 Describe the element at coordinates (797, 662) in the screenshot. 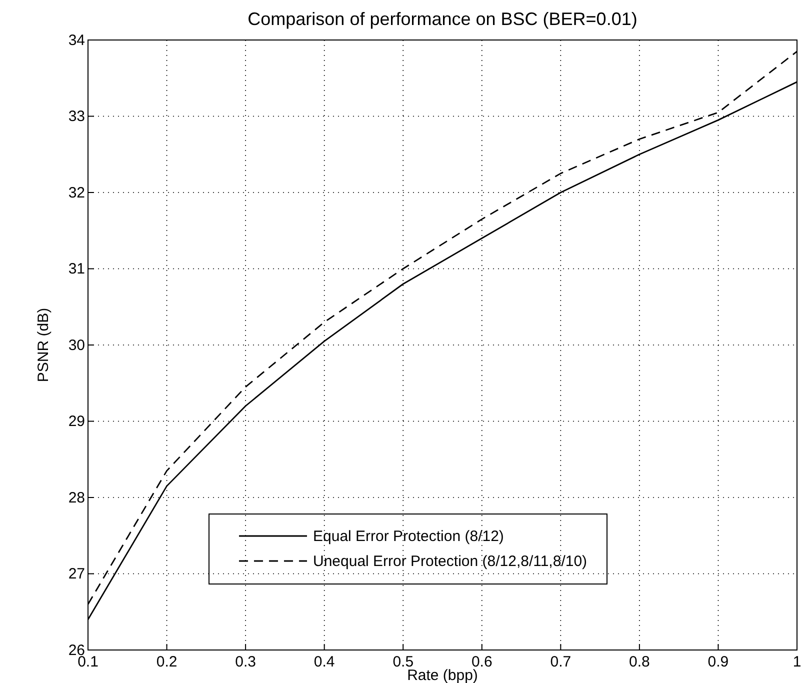

I see `x-tick-label: 1` at that location.